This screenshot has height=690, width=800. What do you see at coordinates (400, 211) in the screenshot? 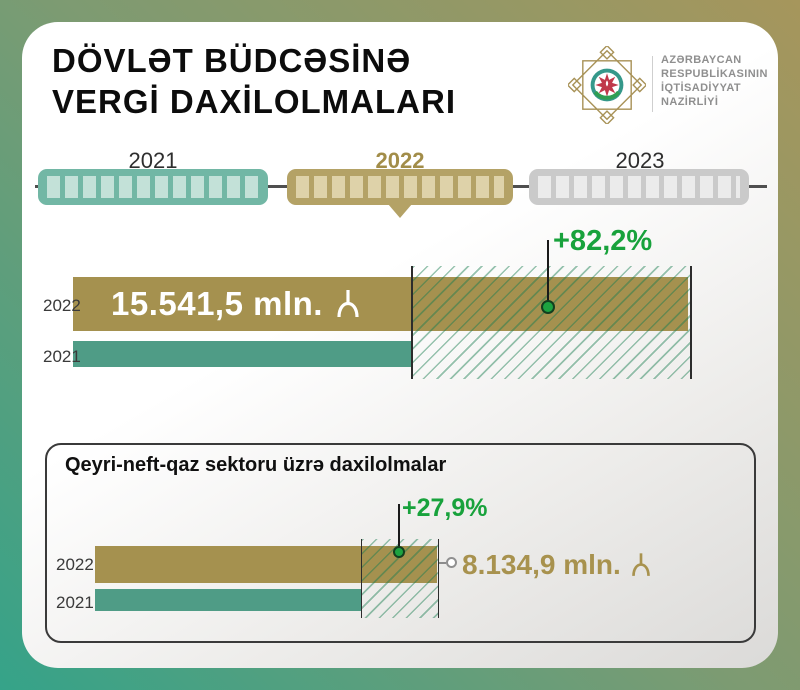
I see `timeline-2022-pointer-icon` at bounding box center [400, 211].